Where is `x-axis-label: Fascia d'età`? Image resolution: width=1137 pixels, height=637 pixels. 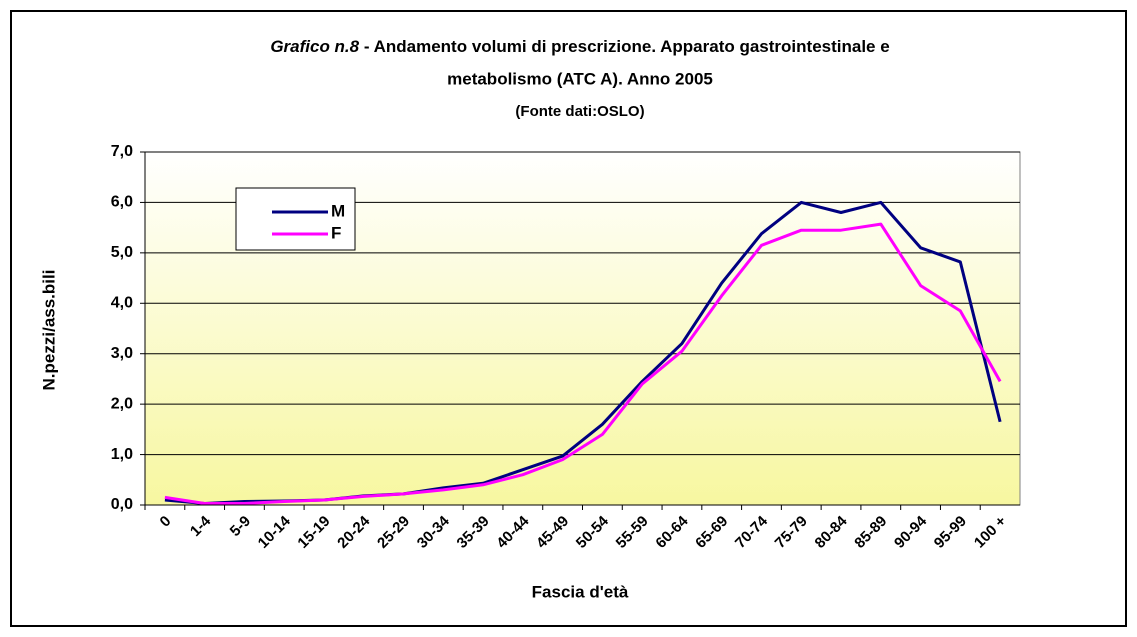
x-axis-label: Fascia d'età is located at coordinates (580, 591).